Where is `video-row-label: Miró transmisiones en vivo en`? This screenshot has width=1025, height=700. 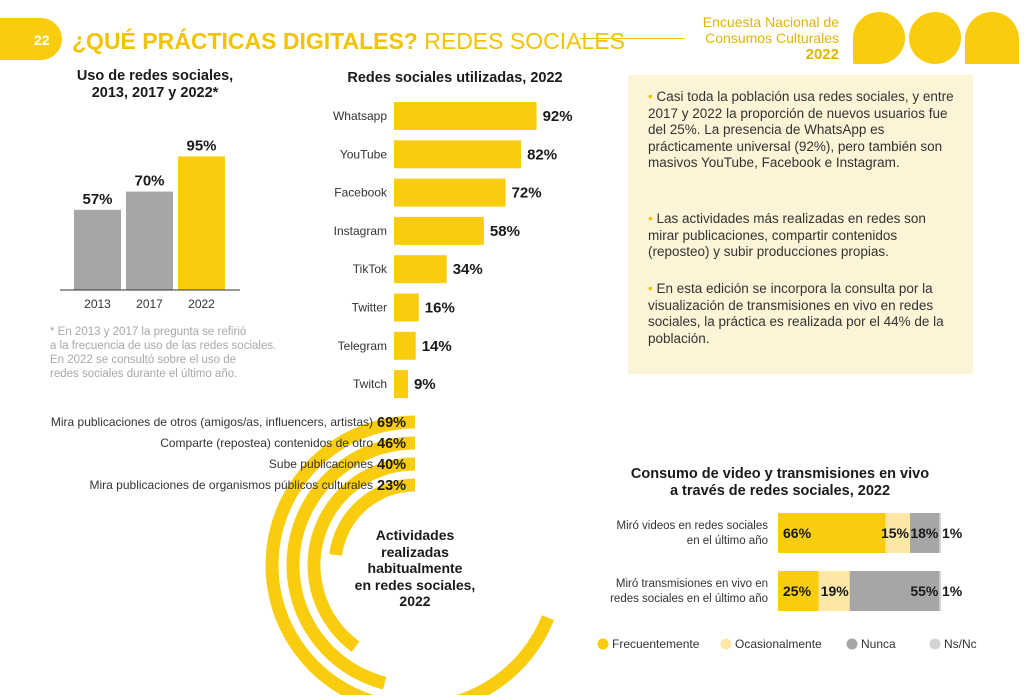
video-row-label: Miró transmisiones en vivo en is located at coordinates (692, 584).